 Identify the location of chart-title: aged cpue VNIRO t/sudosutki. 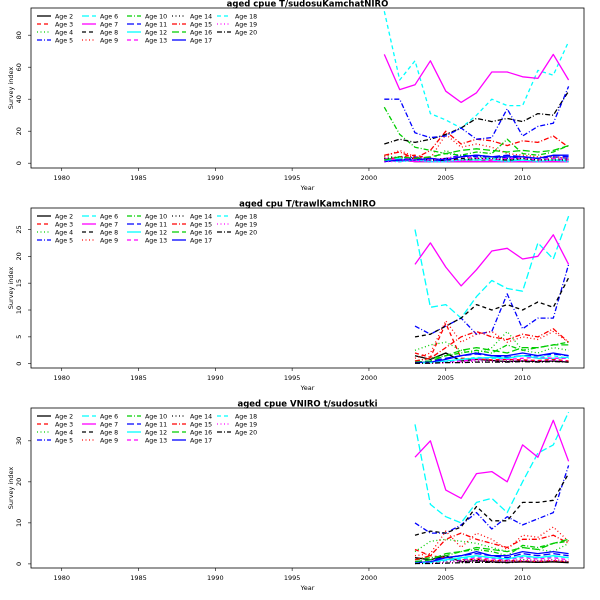
(307, 405).